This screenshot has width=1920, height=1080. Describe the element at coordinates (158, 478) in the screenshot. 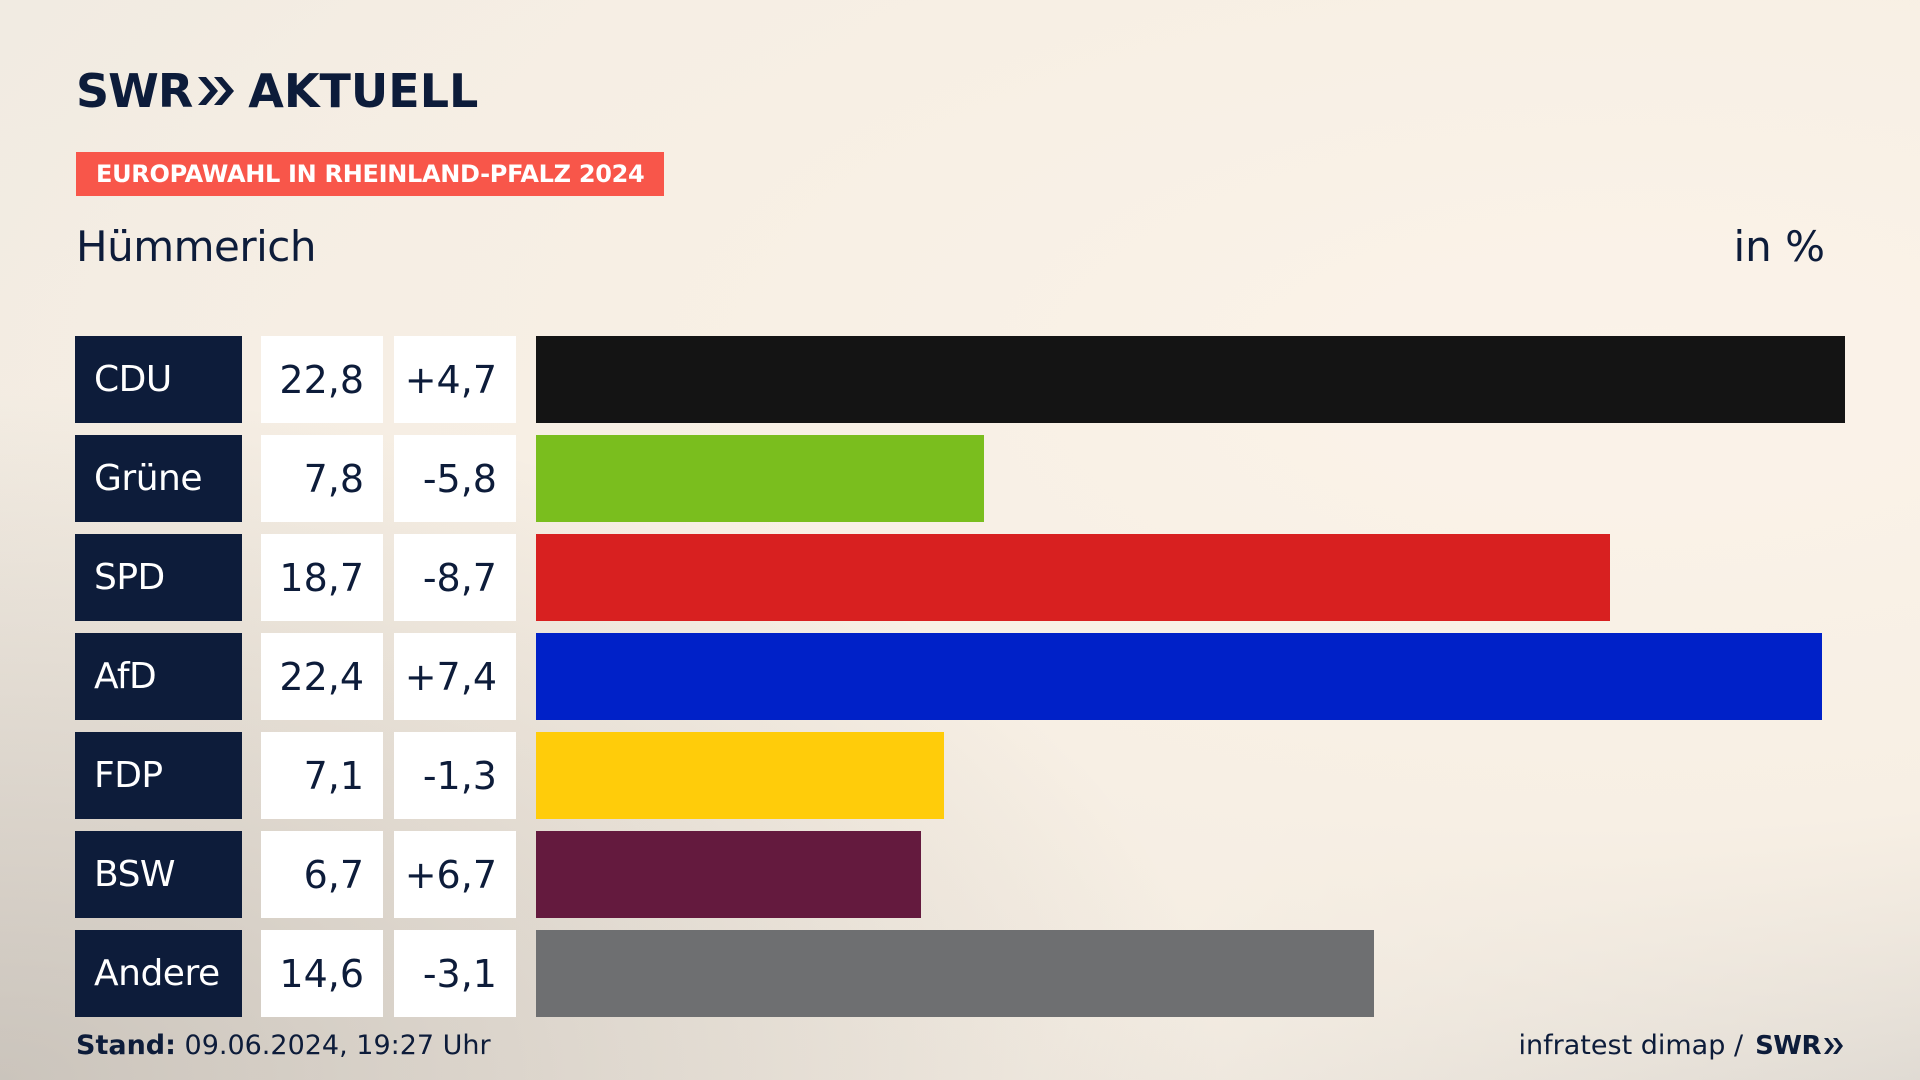

I see `party-label: Grüne` at that location.